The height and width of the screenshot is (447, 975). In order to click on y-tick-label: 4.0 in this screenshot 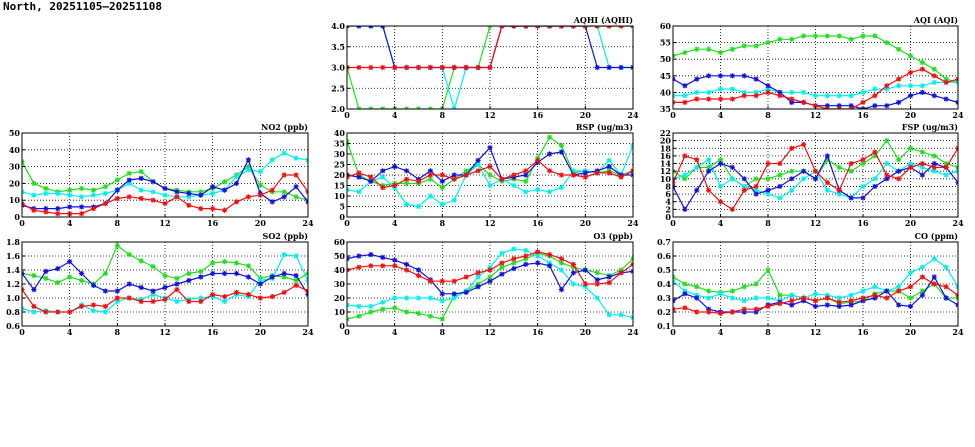, I will do `click(338, 26)`.